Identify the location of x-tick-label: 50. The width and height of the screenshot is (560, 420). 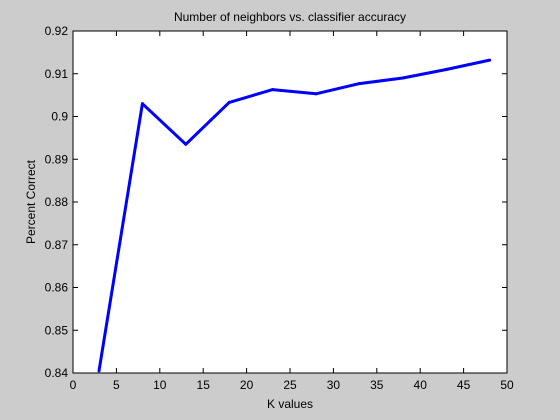
(507, 385).